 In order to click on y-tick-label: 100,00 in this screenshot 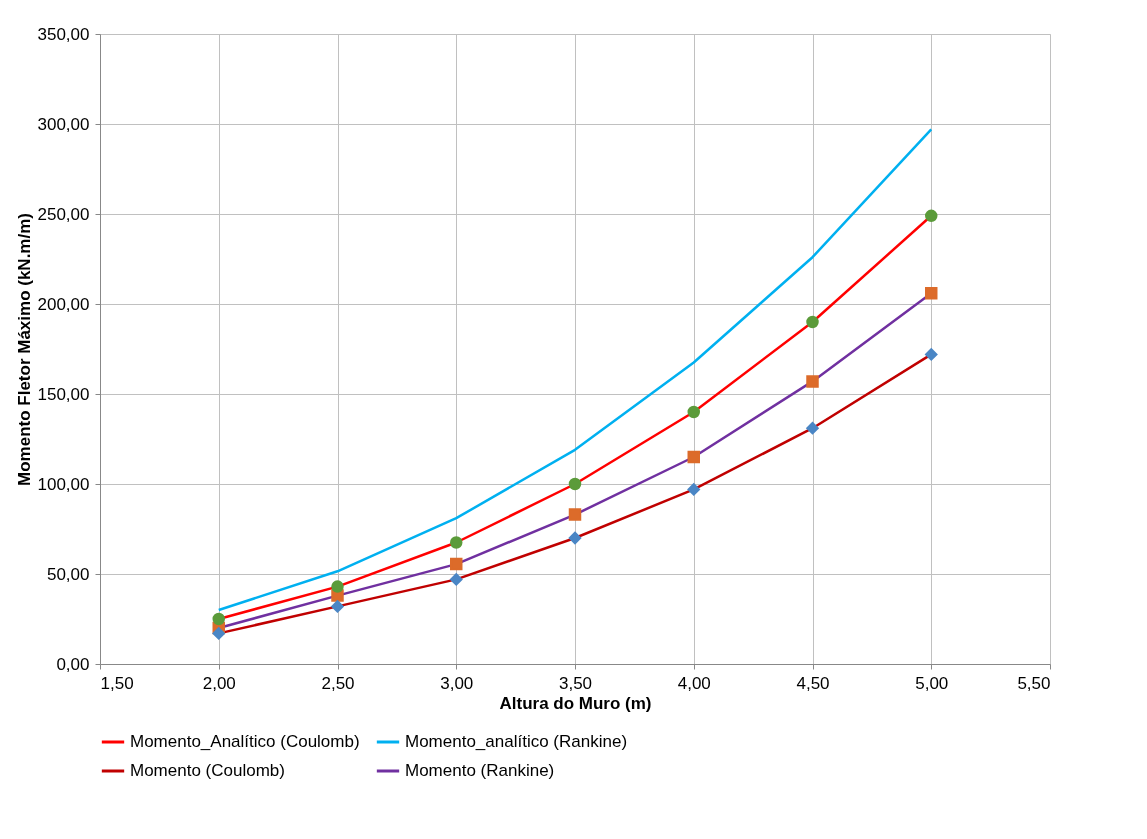, I will do `click(63, 484)`.